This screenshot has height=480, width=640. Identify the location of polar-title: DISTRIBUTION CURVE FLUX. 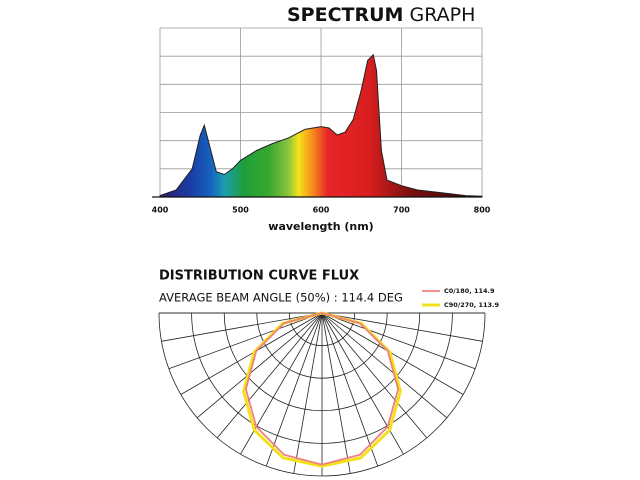
(259, 276).